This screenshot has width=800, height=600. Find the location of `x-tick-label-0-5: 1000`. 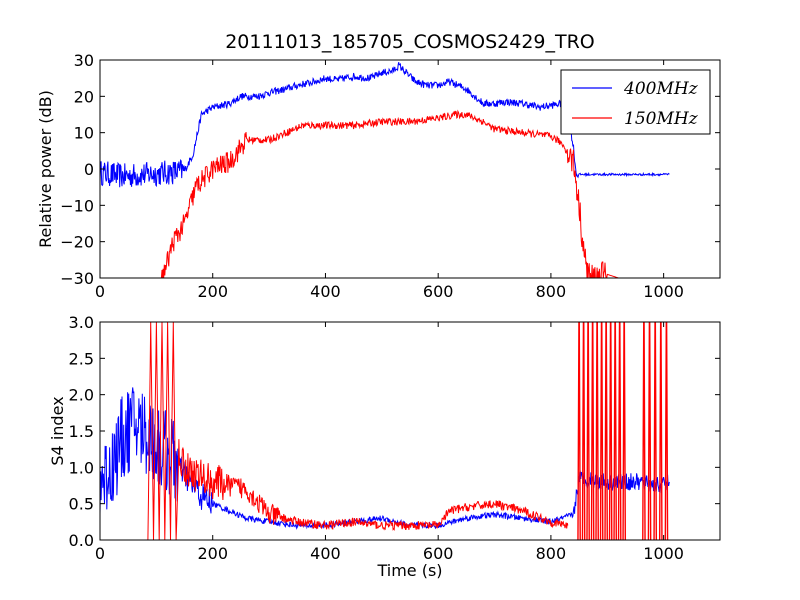

x-tick-label-0-5: 1000 is located at coordinates (663, 291).